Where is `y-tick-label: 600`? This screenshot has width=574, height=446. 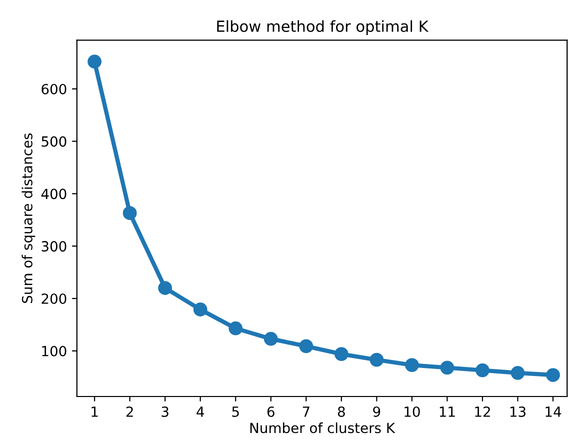
y-tick-label: 600 is located at coordinates (54, 89).